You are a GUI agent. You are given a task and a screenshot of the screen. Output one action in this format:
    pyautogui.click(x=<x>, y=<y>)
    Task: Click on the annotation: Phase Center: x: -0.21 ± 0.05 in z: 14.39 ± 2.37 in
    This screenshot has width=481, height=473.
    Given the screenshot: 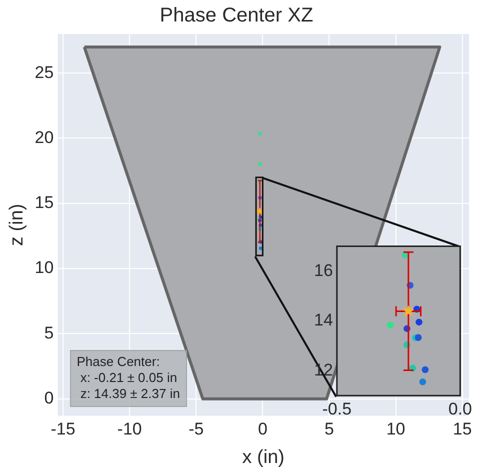 What is the action you would take?
    pyautogui.click(x=128, y=378)
    